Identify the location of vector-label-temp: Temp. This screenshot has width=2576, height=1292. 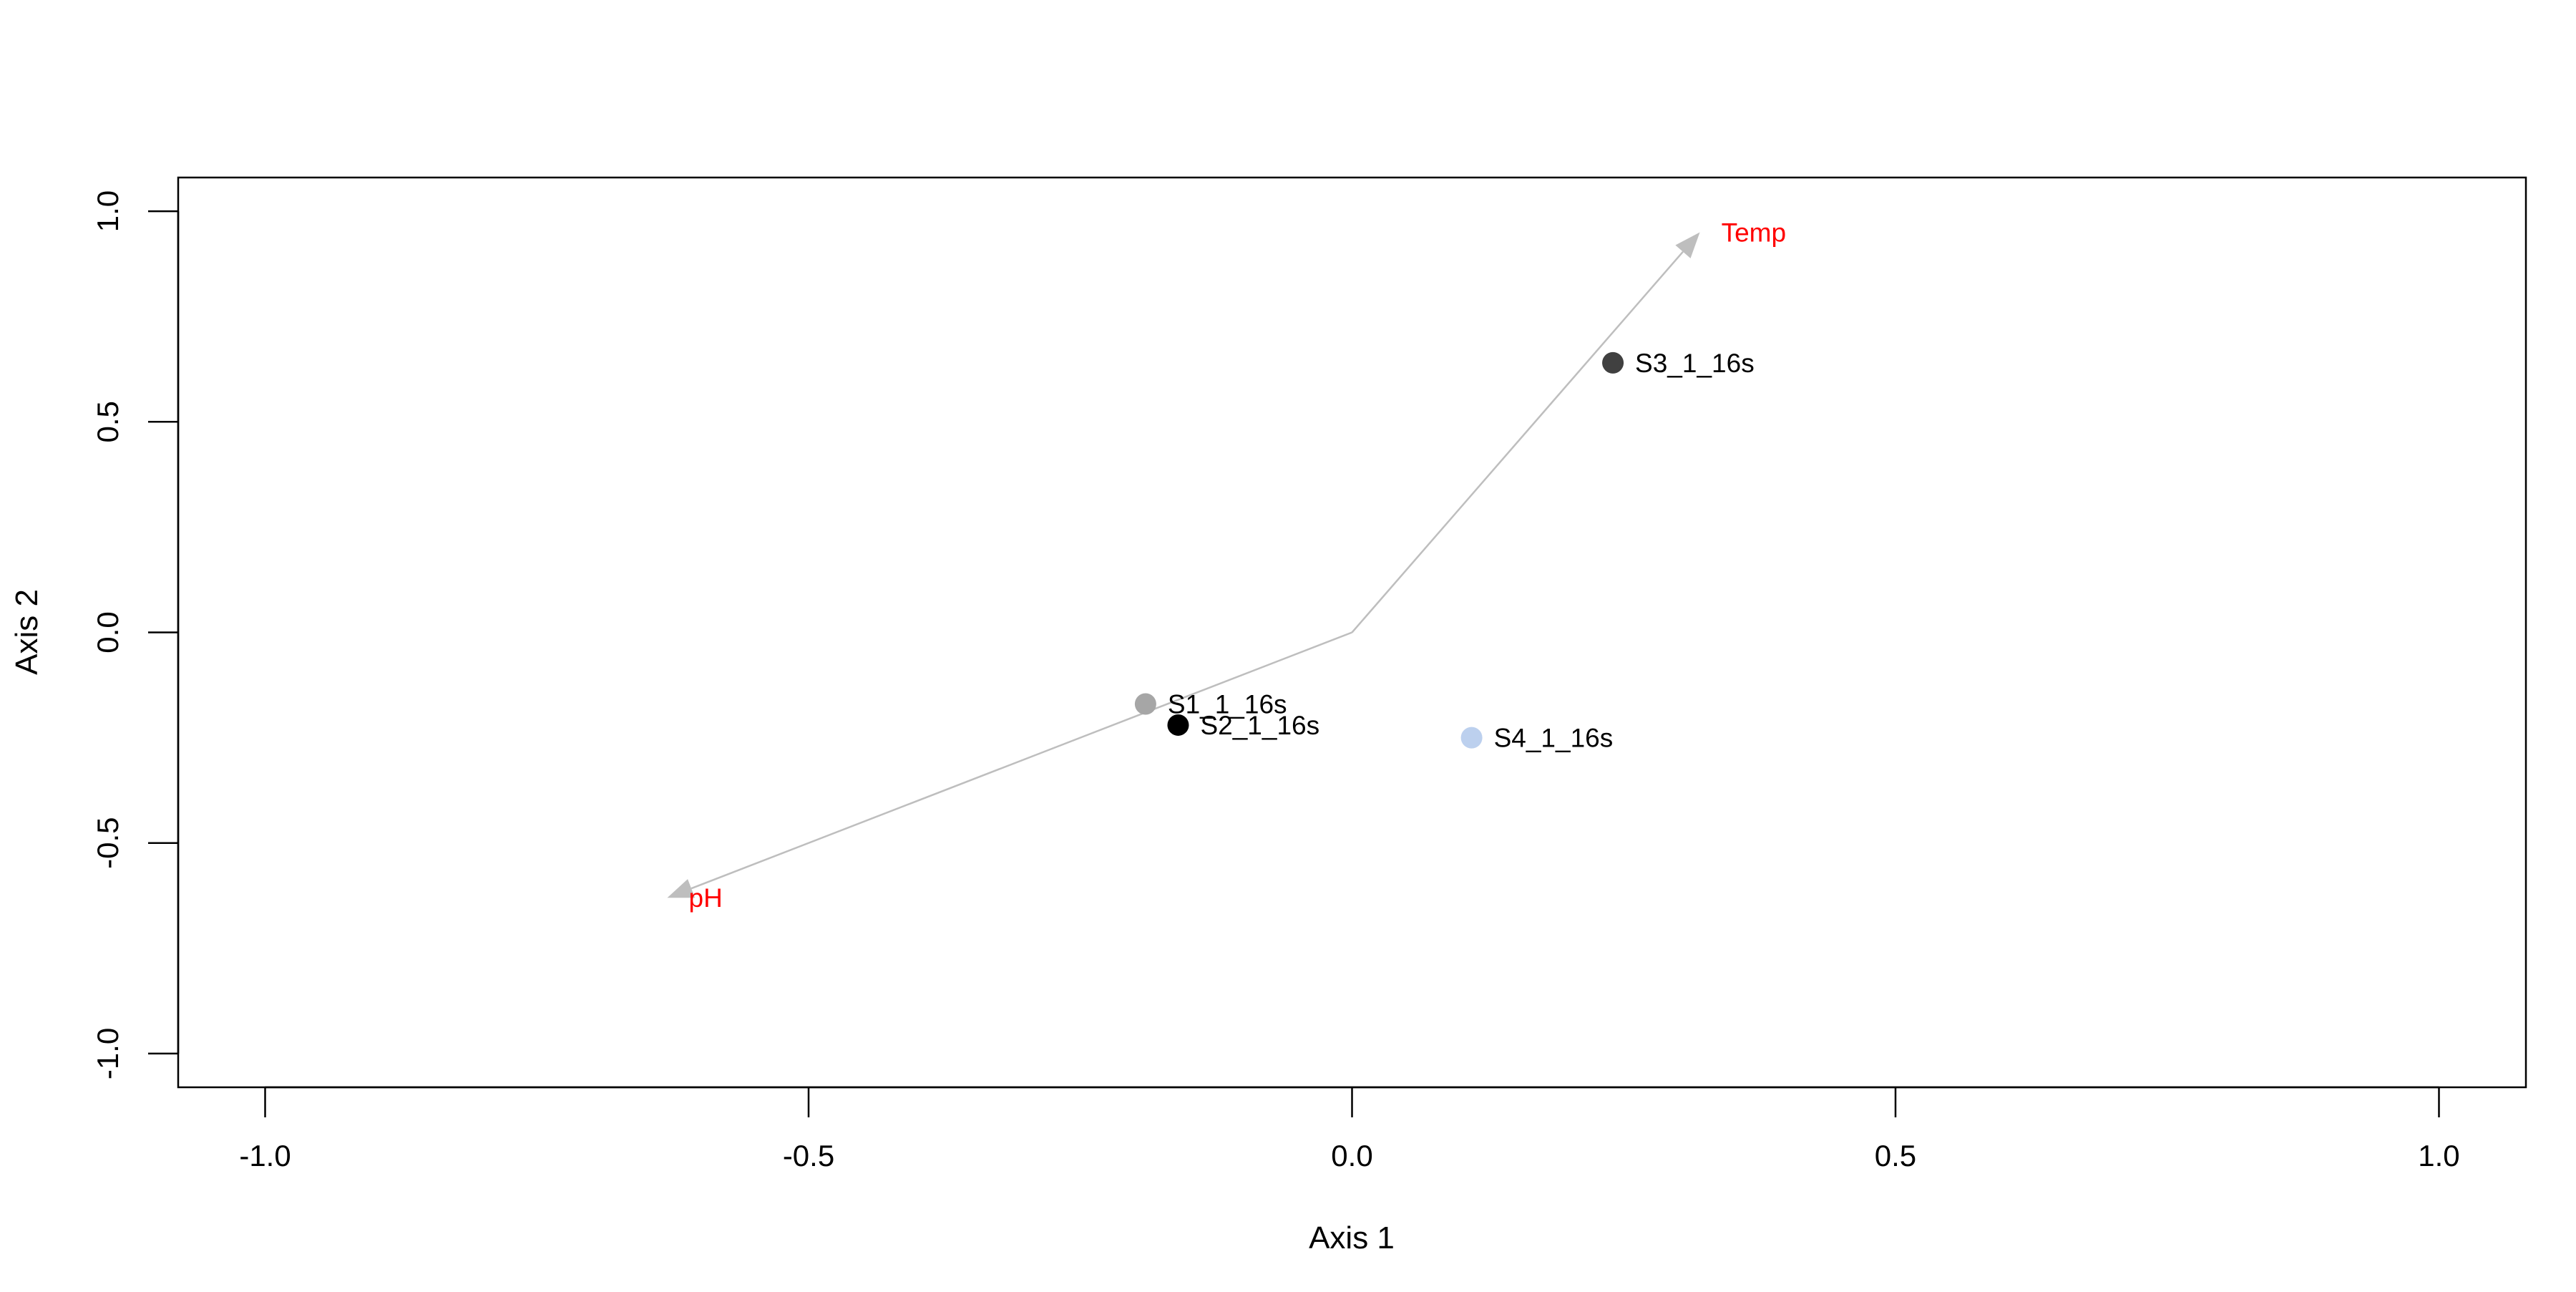
(1754, 232).